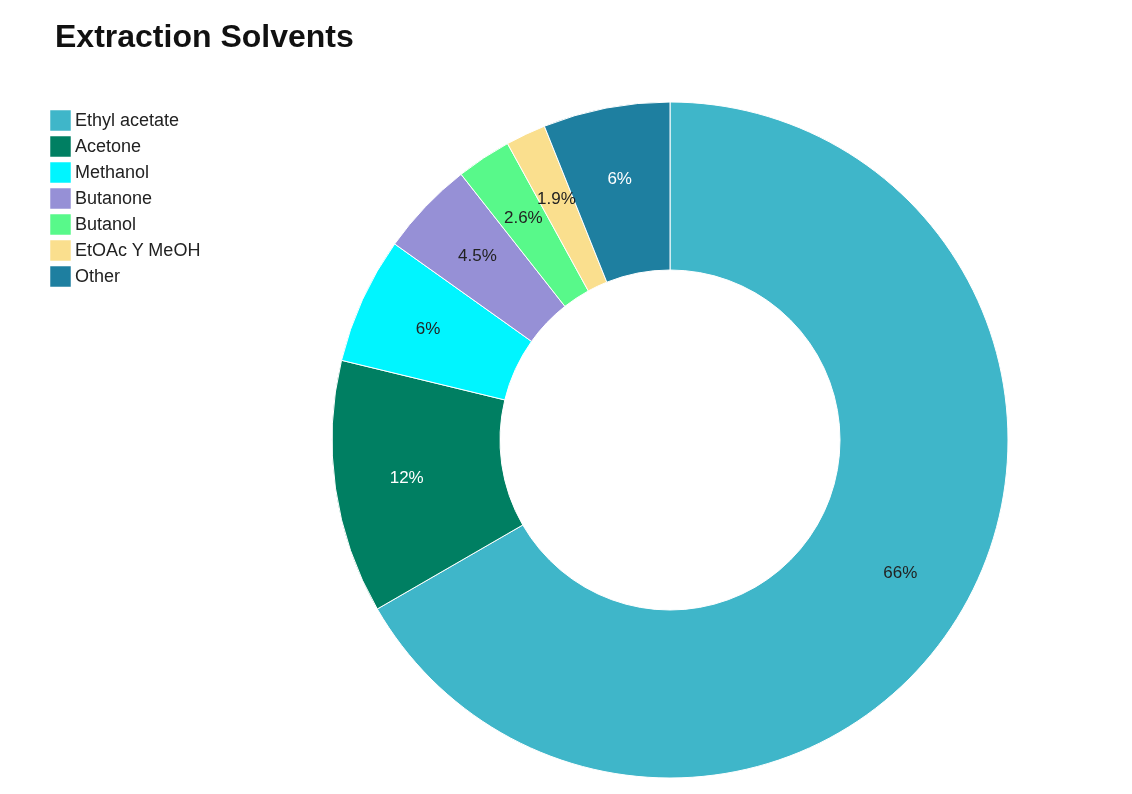 The width and height of the screenshot is (1132, 794). Describe the element at coordinates (523, 218) in the screenshot. I see `data-label: 2.6%` at that location.